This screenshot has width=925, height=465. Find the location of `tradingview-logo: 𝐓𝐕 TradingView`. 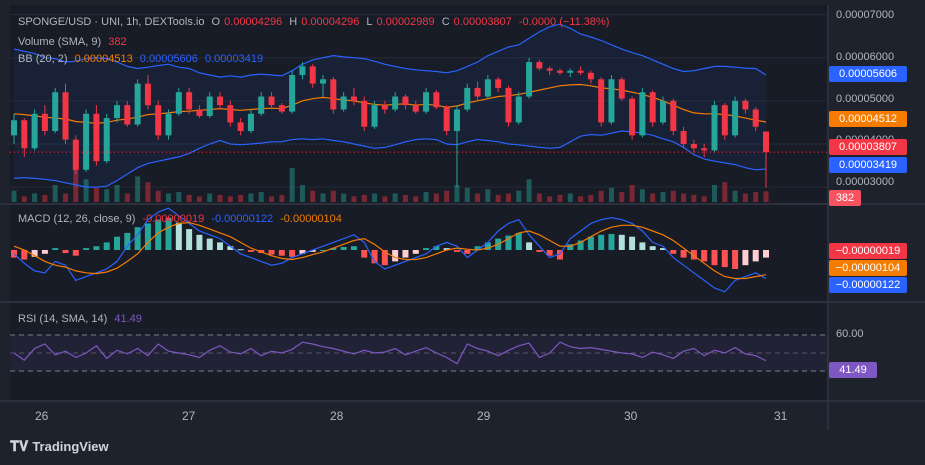

tradingview-logo: 𝐓𝐕 TradingView is located at coordinates (59, 446).